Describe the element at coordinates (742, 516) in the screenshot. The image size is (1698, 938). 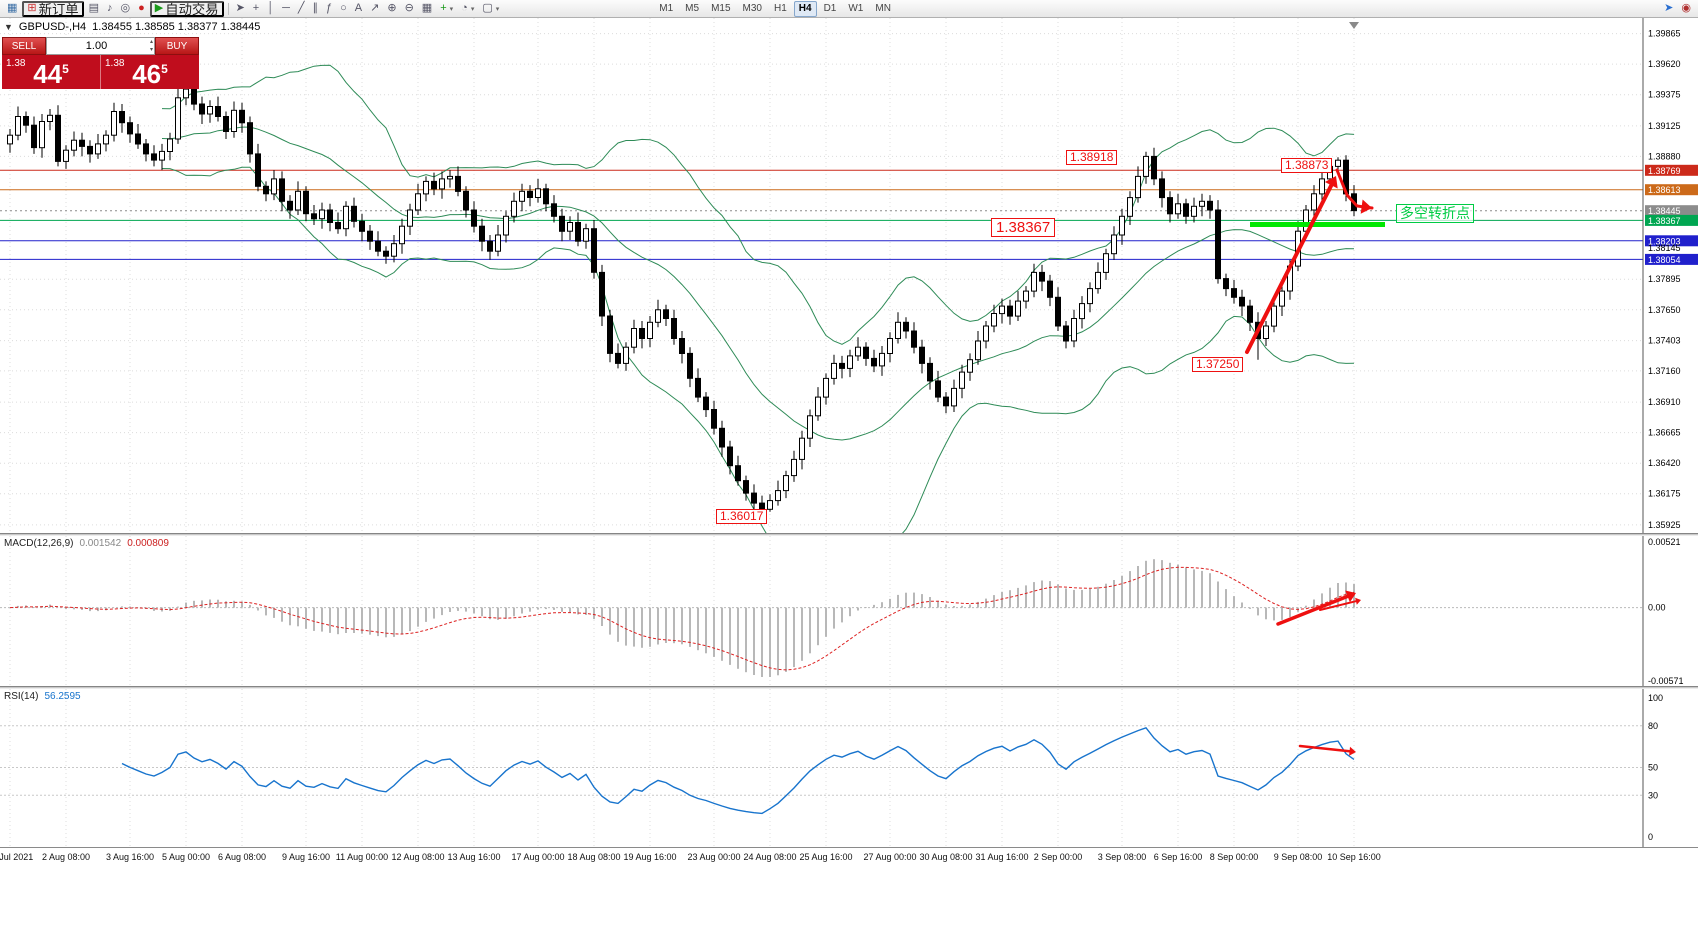
I see `price-annotation: 1.36017` at that location.